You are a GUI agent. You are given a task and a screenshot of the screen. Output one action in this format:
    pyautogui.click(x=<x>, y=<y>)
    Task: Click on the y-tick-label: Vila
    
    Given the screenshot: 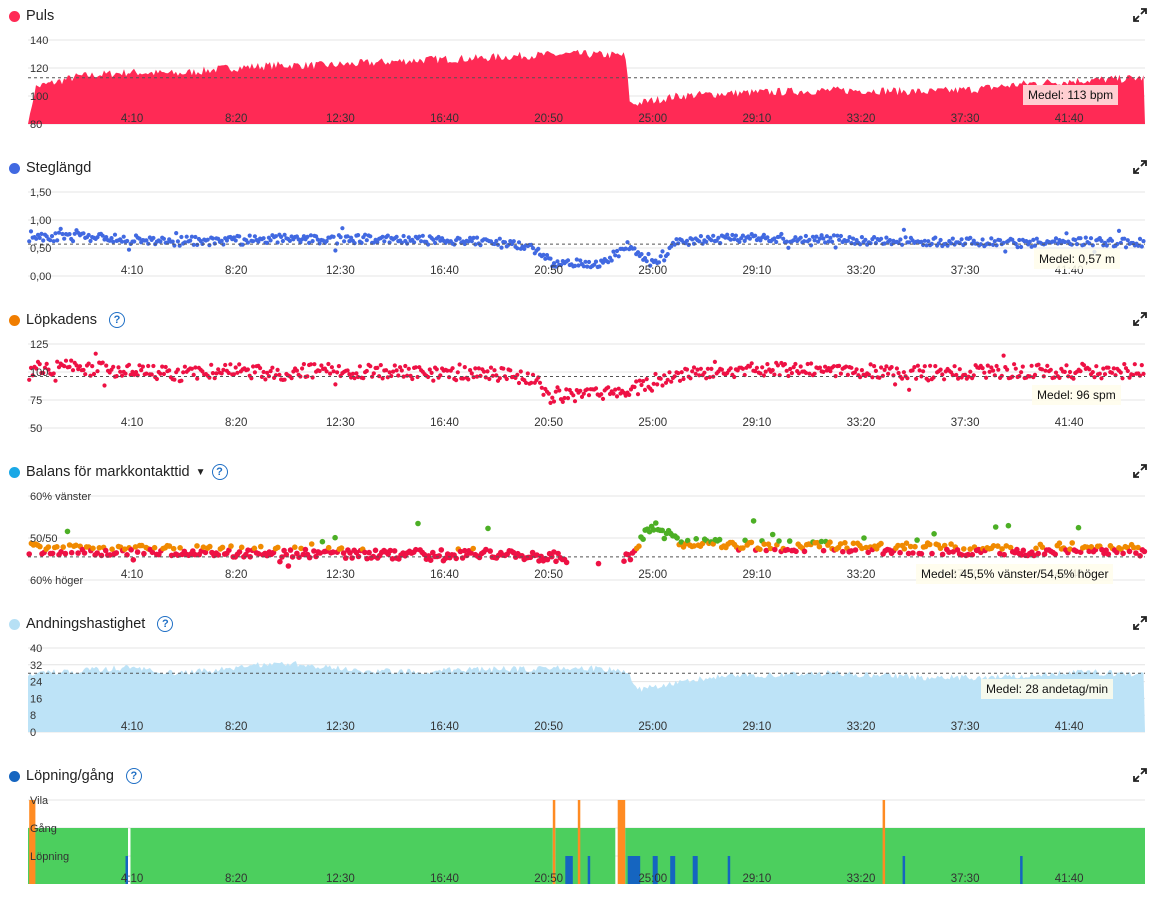 What is the action you would take?
    pyautogui.click(x=39, y=801)
    